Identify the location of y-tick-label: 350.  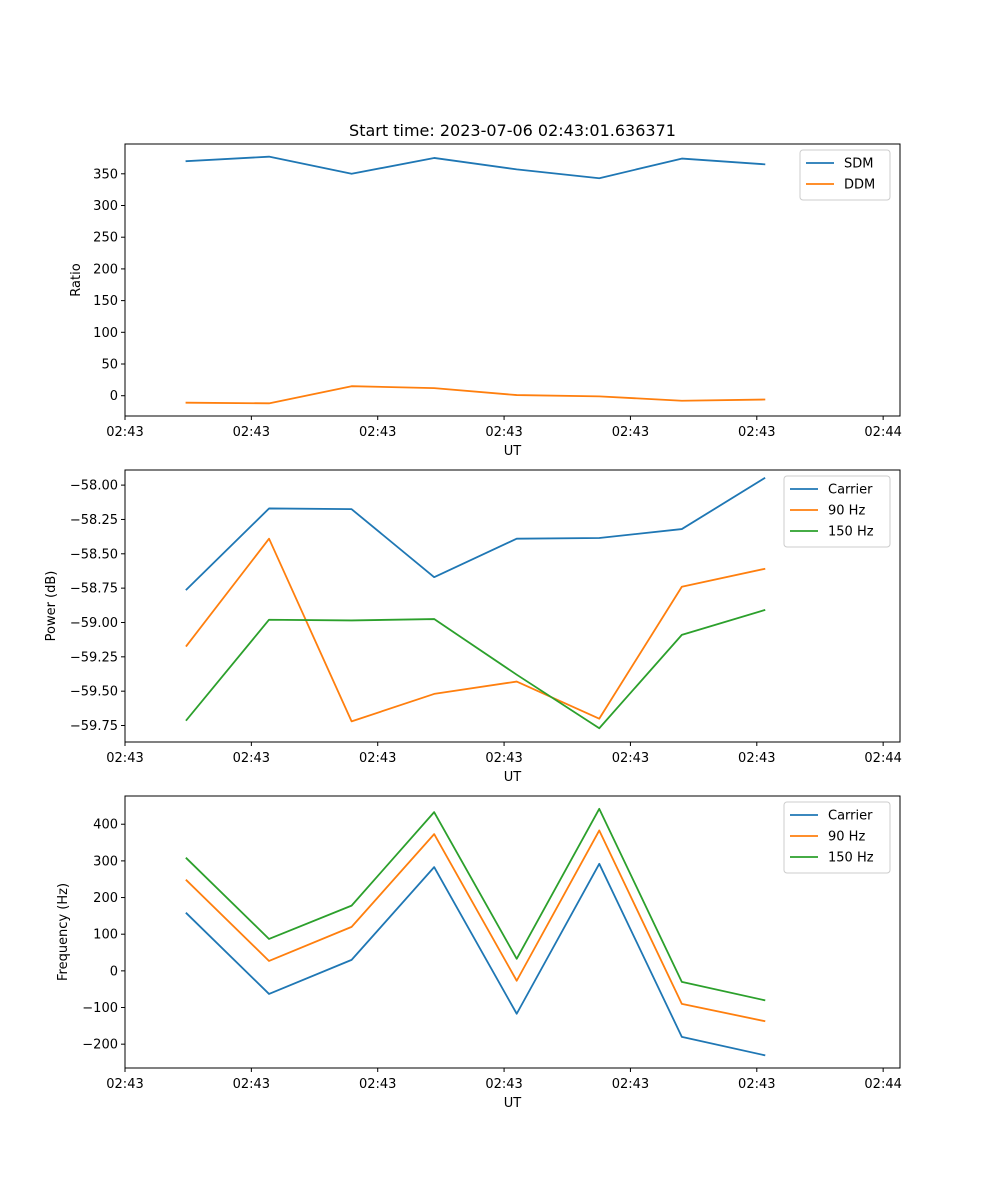
(105, 174).